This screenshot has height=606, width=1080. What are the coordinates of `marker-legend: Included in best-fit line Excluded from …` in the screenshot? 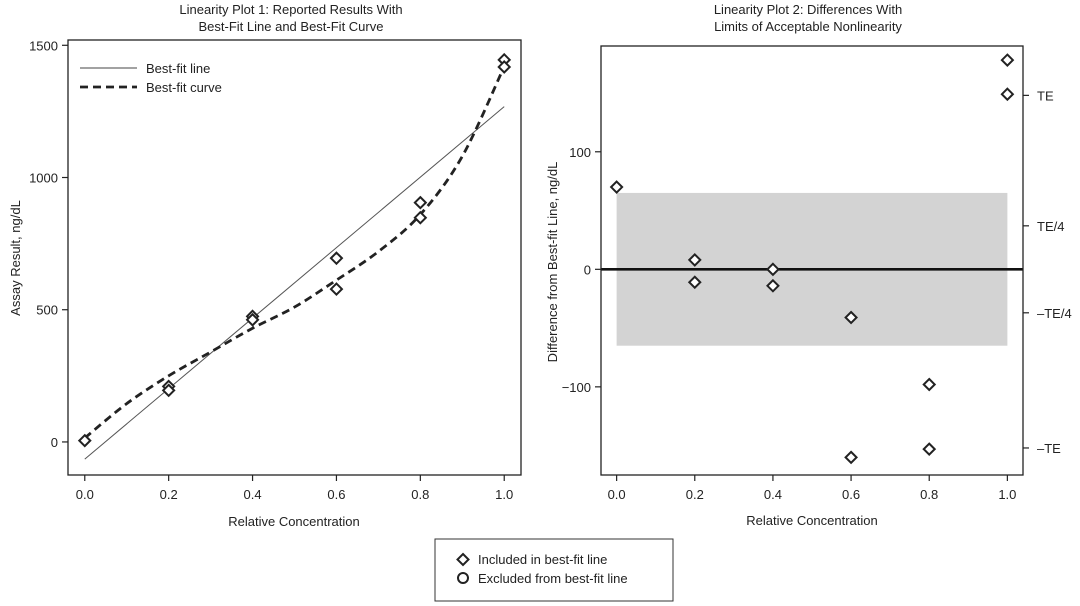 It's located at (554, 570).